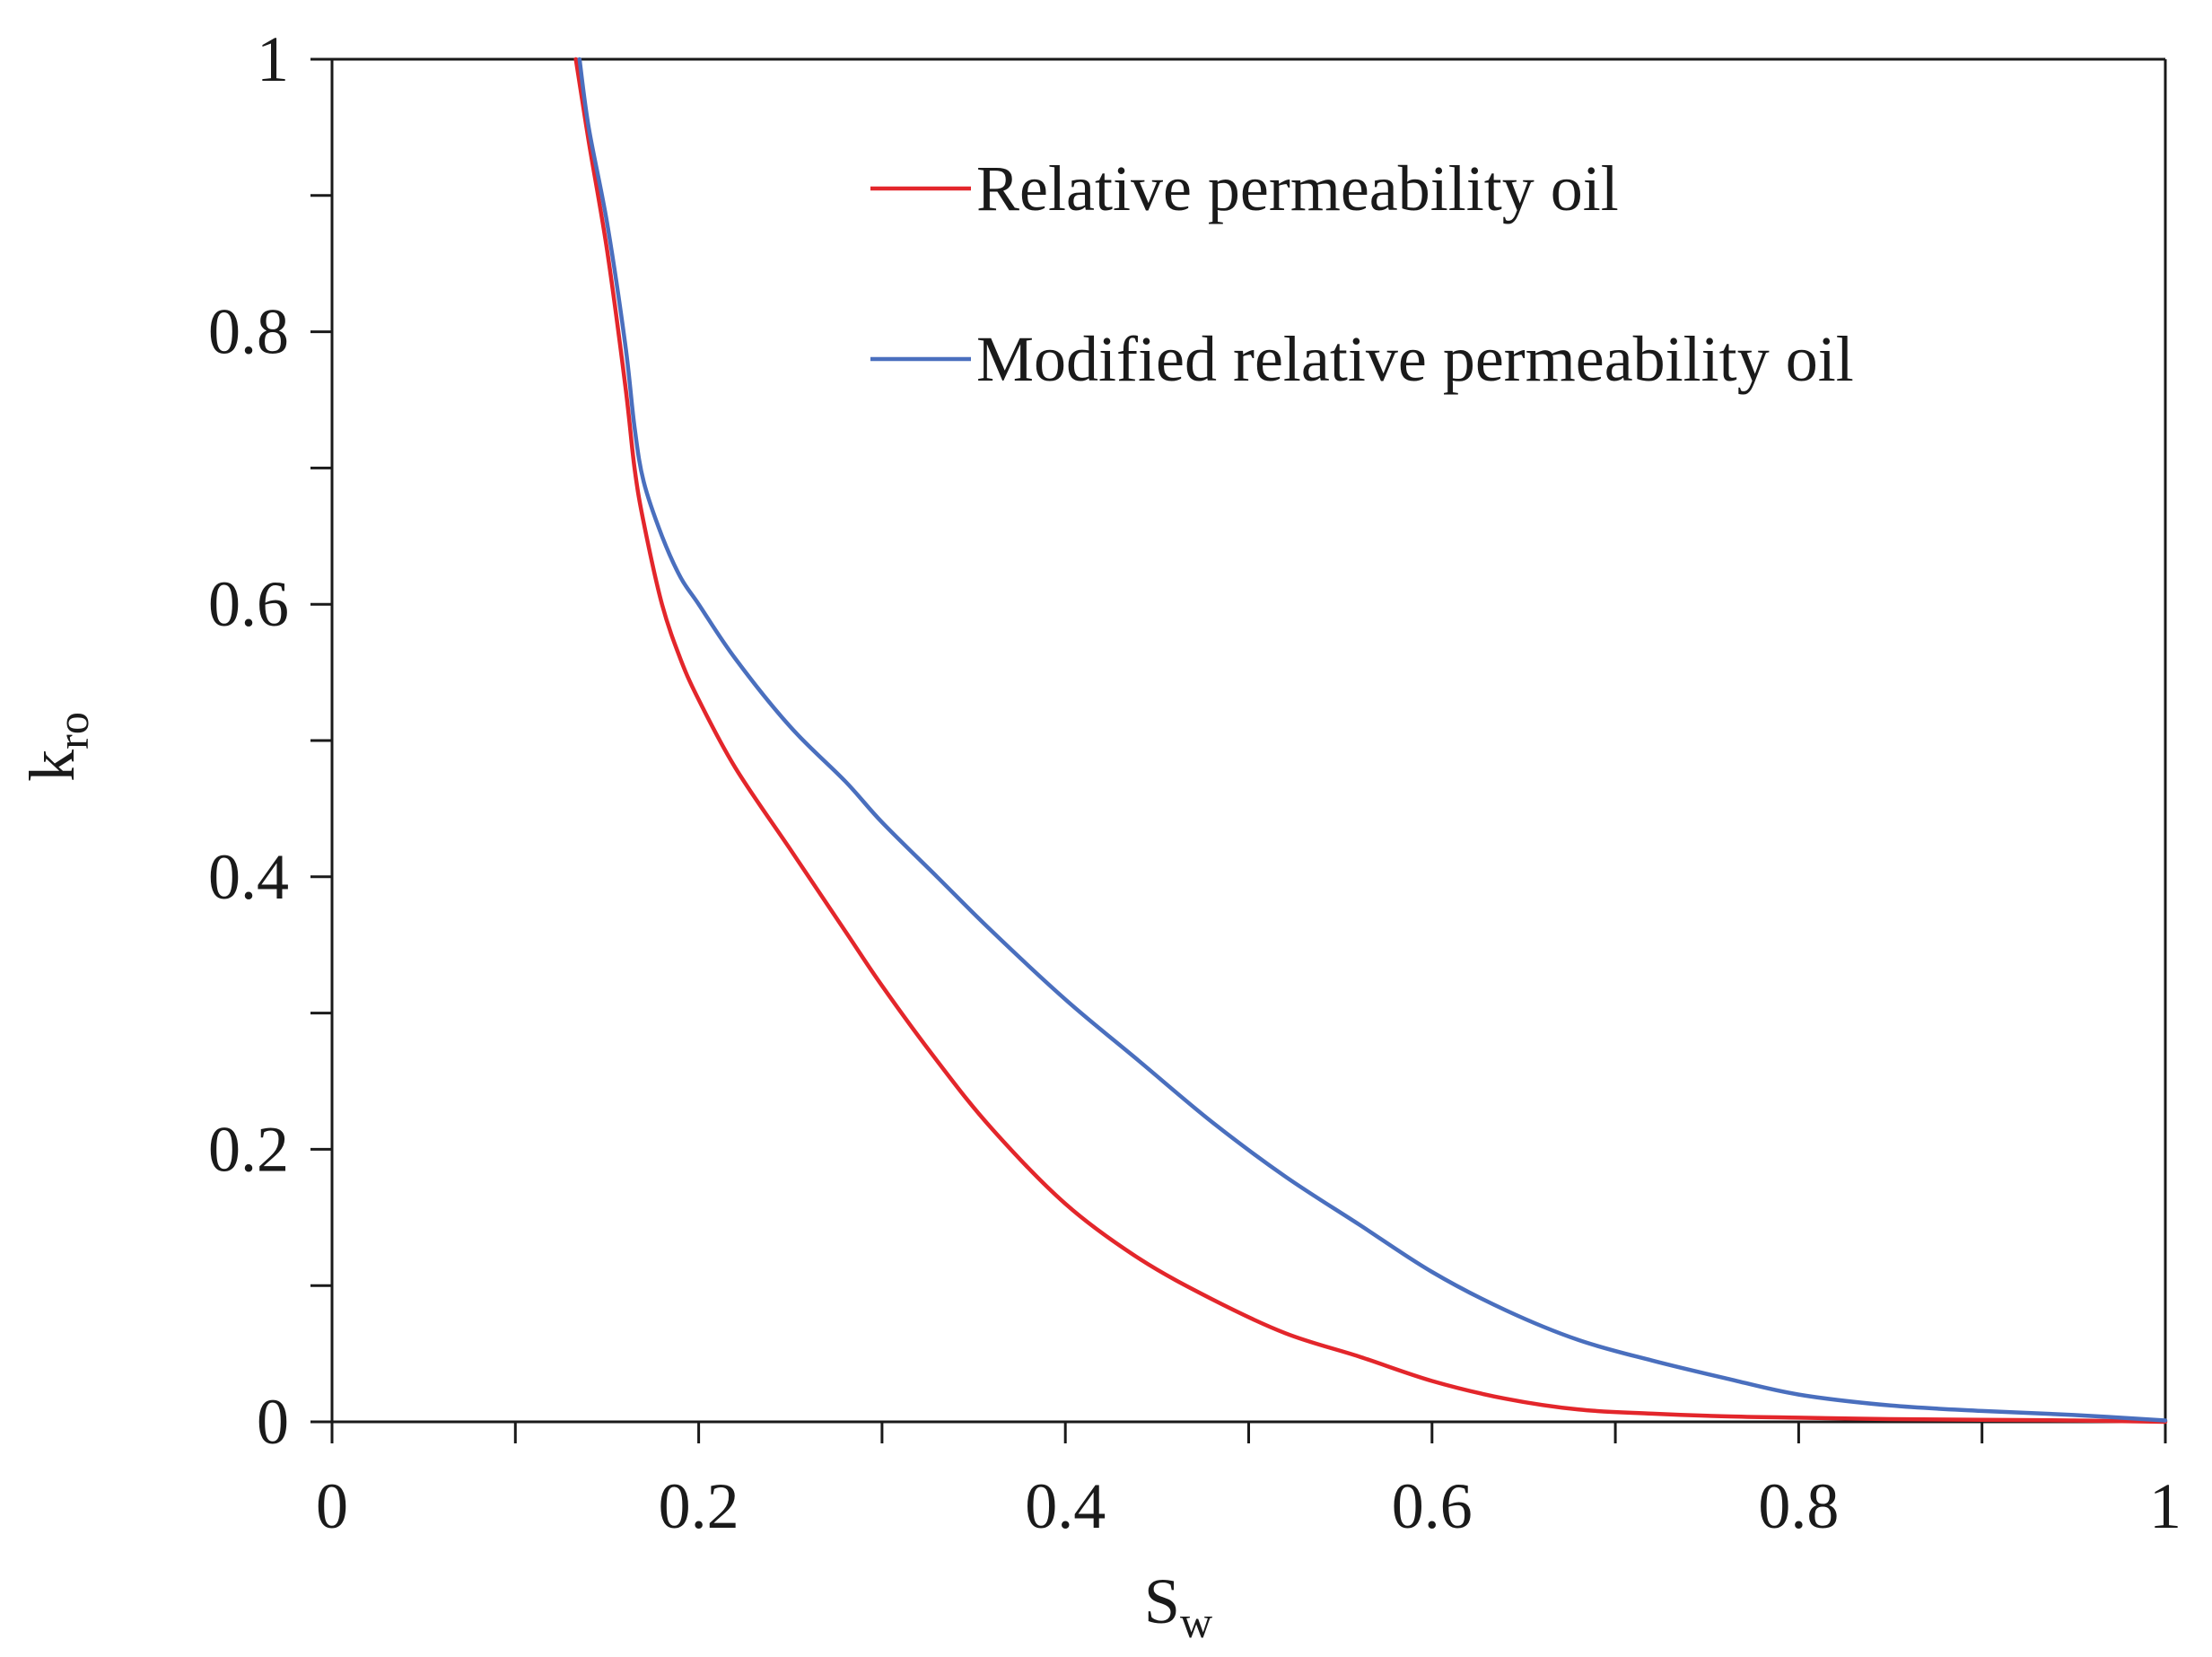  Describe the element at coordinates (1799, 1506) in the screenshot. I see `x-tick-label: 0.8` at that location.